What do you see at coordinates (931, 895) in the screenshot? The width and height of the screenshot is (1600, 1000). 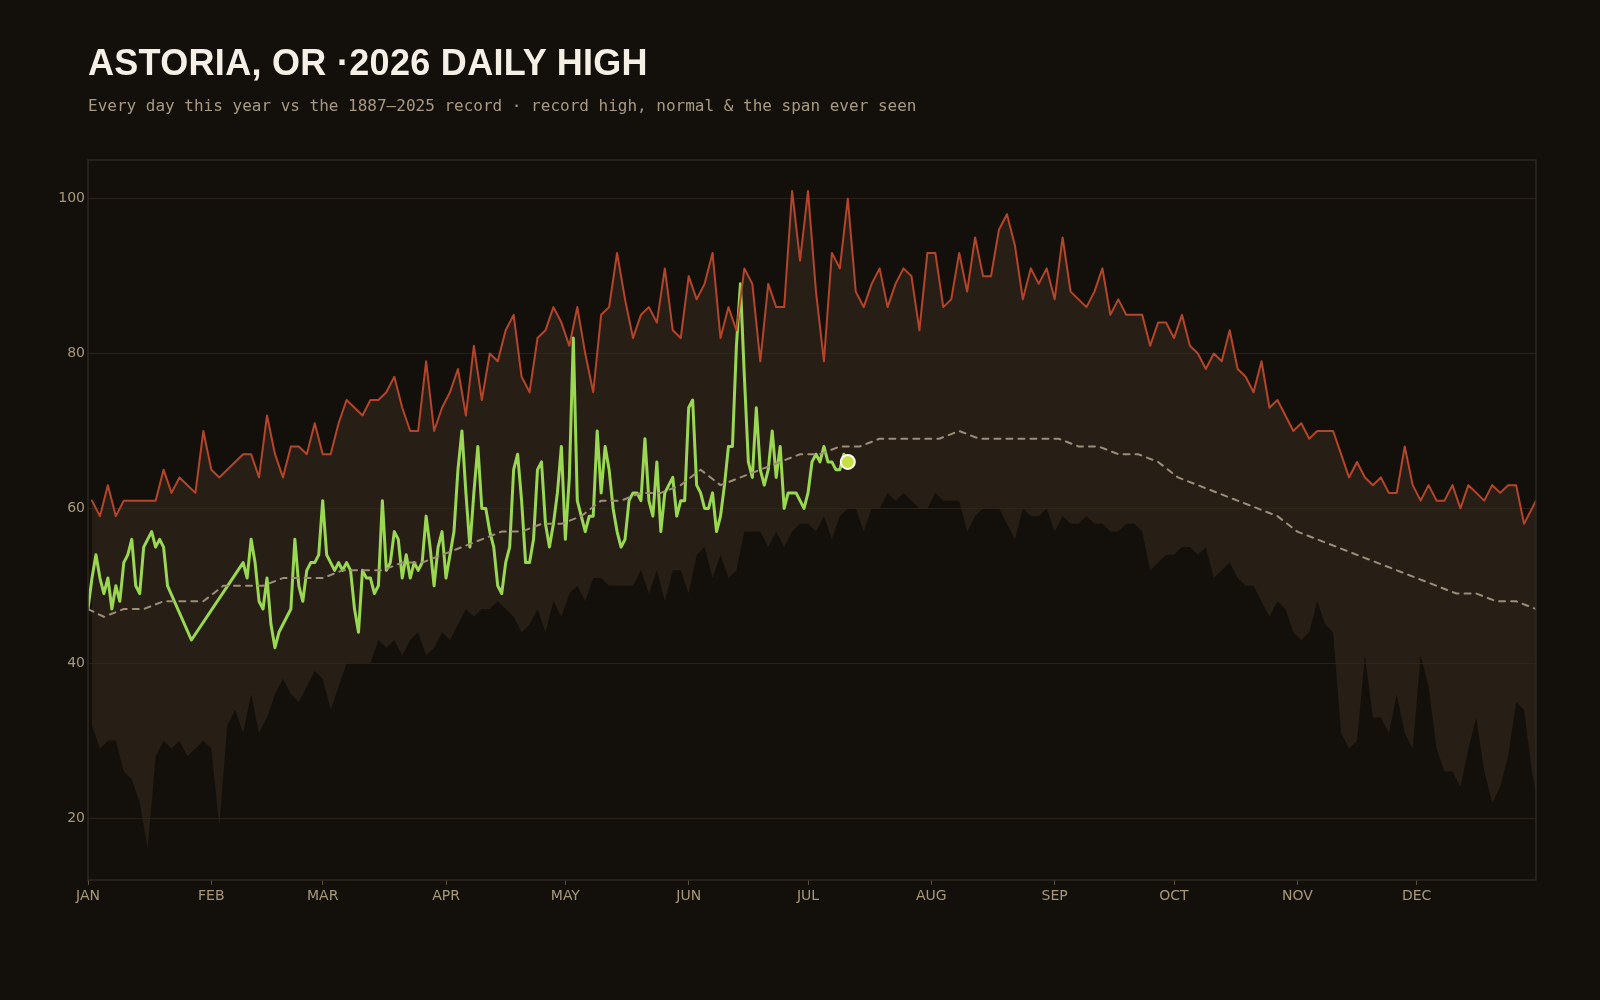 I see `x-tick-label: AUG` at bounding box center [931, 895].